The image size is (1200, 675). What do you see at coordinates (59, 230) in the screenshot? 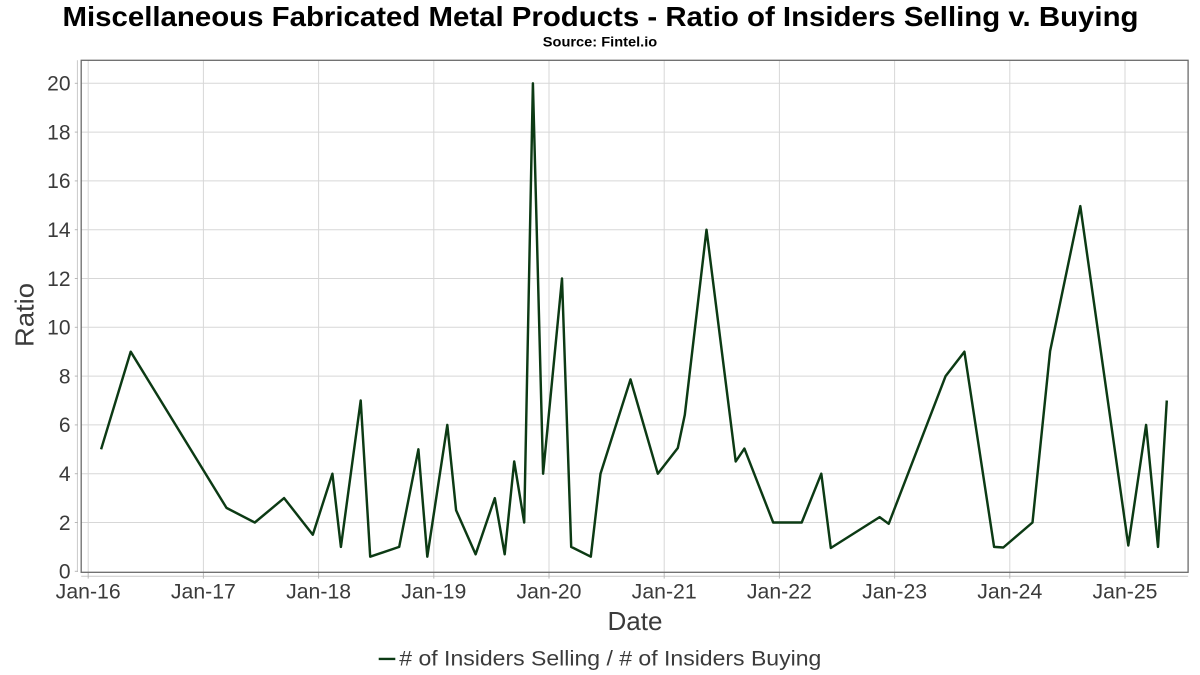
I see `svg-text: 14` at bounding box center [59, 230].